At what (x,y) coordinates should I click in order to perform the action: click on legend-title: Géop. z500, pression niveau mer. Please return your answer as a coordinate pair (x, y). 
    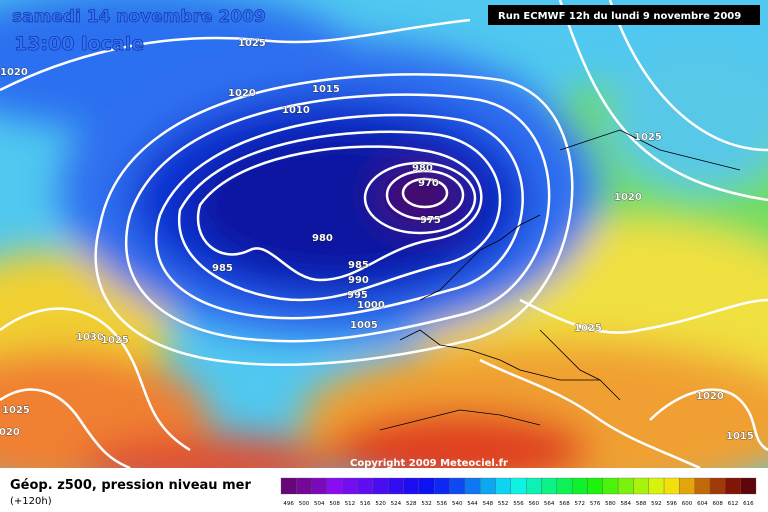
    Looking at the image, I should click on (130, 485).